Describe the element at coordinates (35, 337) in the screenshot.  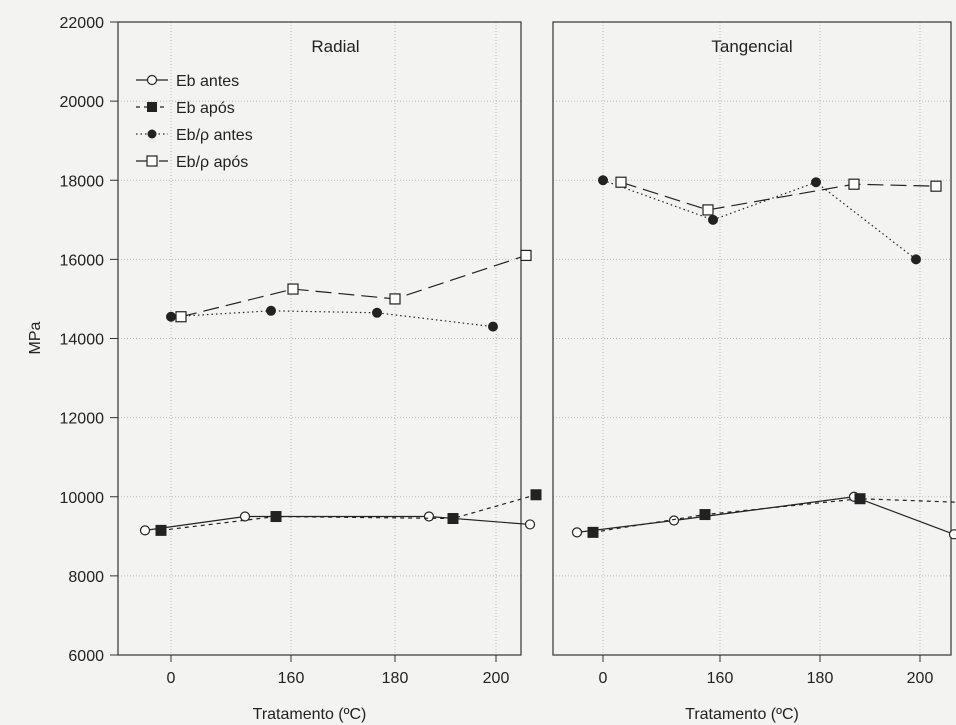
I see `y-axis-label: MPa` at that location.